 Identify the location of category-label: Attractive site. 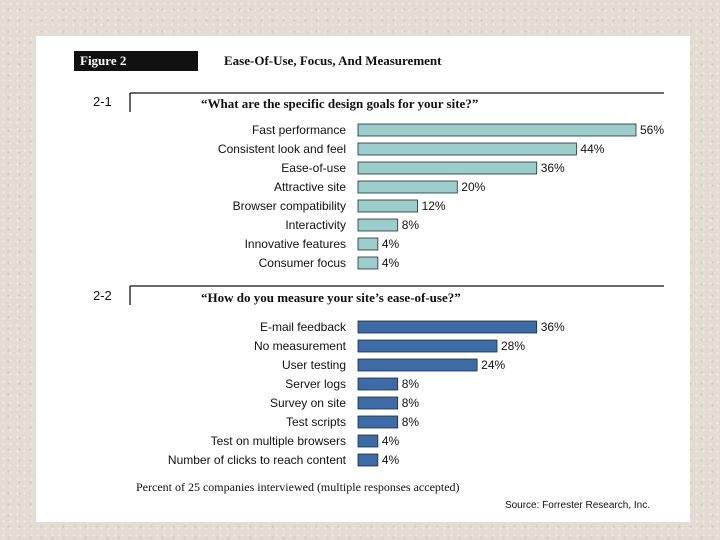
(310, 187).